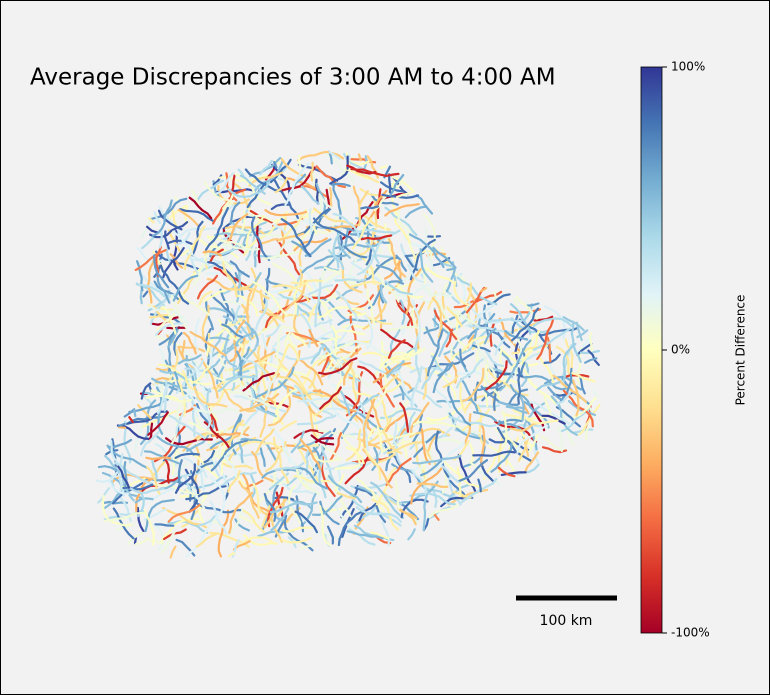  I want to click on colorbar, so click(651, 350).